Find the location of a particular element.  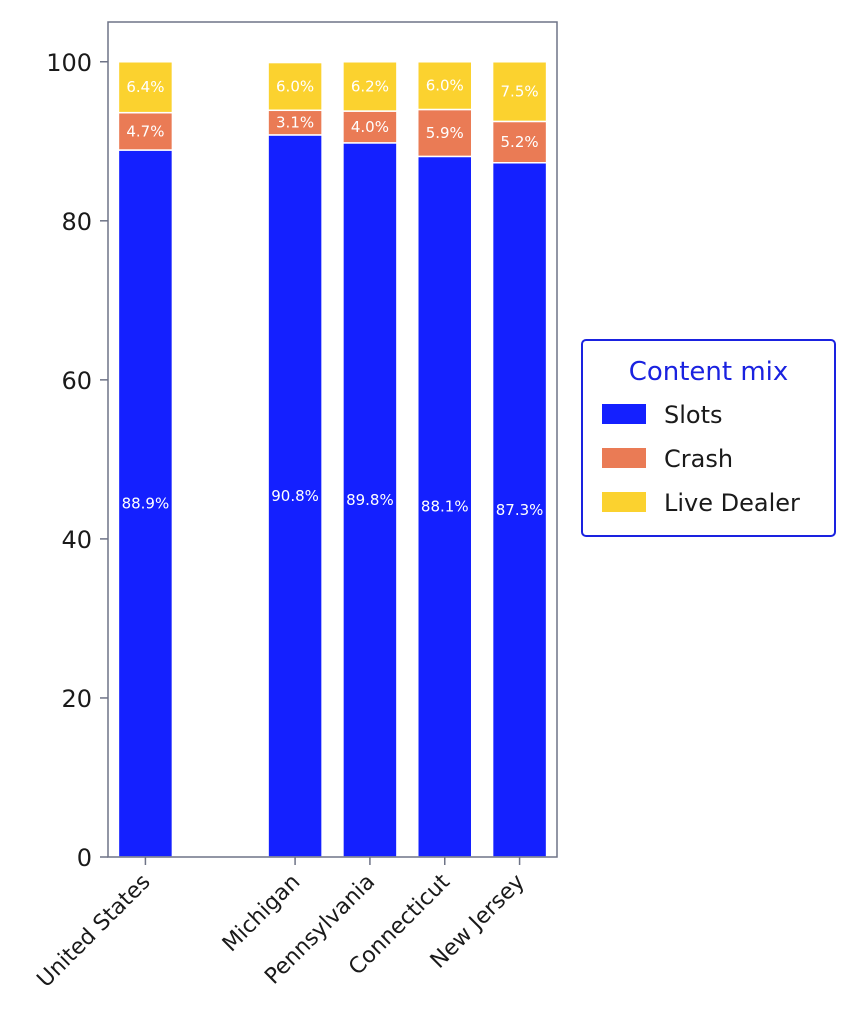

y-tick-label: 40 is located at coordinates (76, 540).